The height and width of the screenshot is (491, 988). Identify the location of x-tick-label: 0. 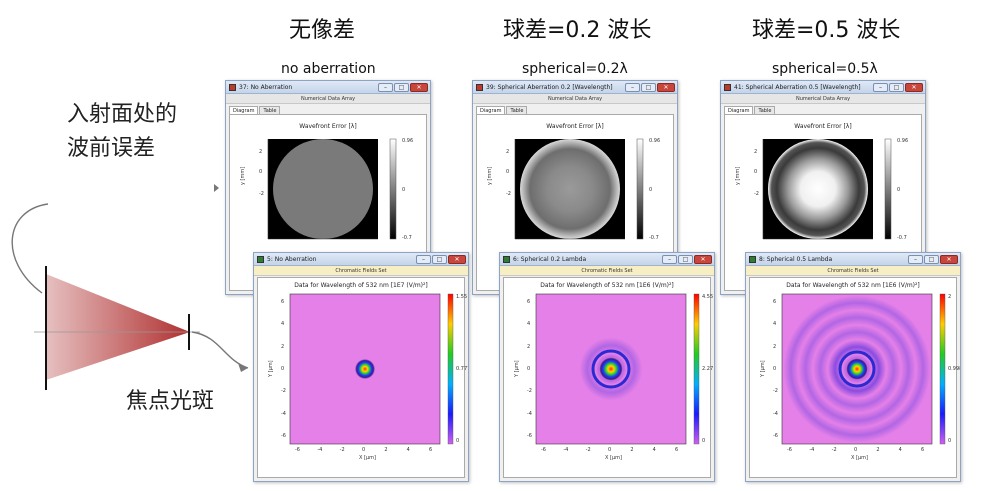
(855, 450).